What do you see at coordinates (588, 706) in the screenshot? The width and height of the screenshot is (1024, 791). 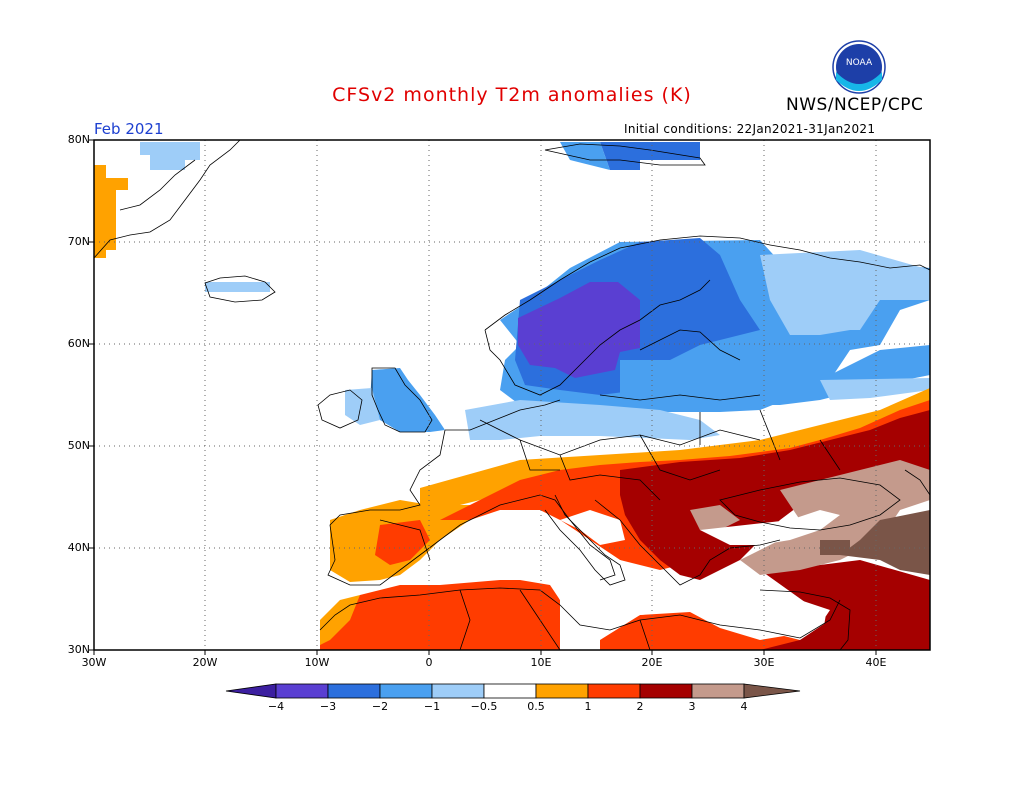 I see `colorbar-label: 1` at bounding box center [588, 706].